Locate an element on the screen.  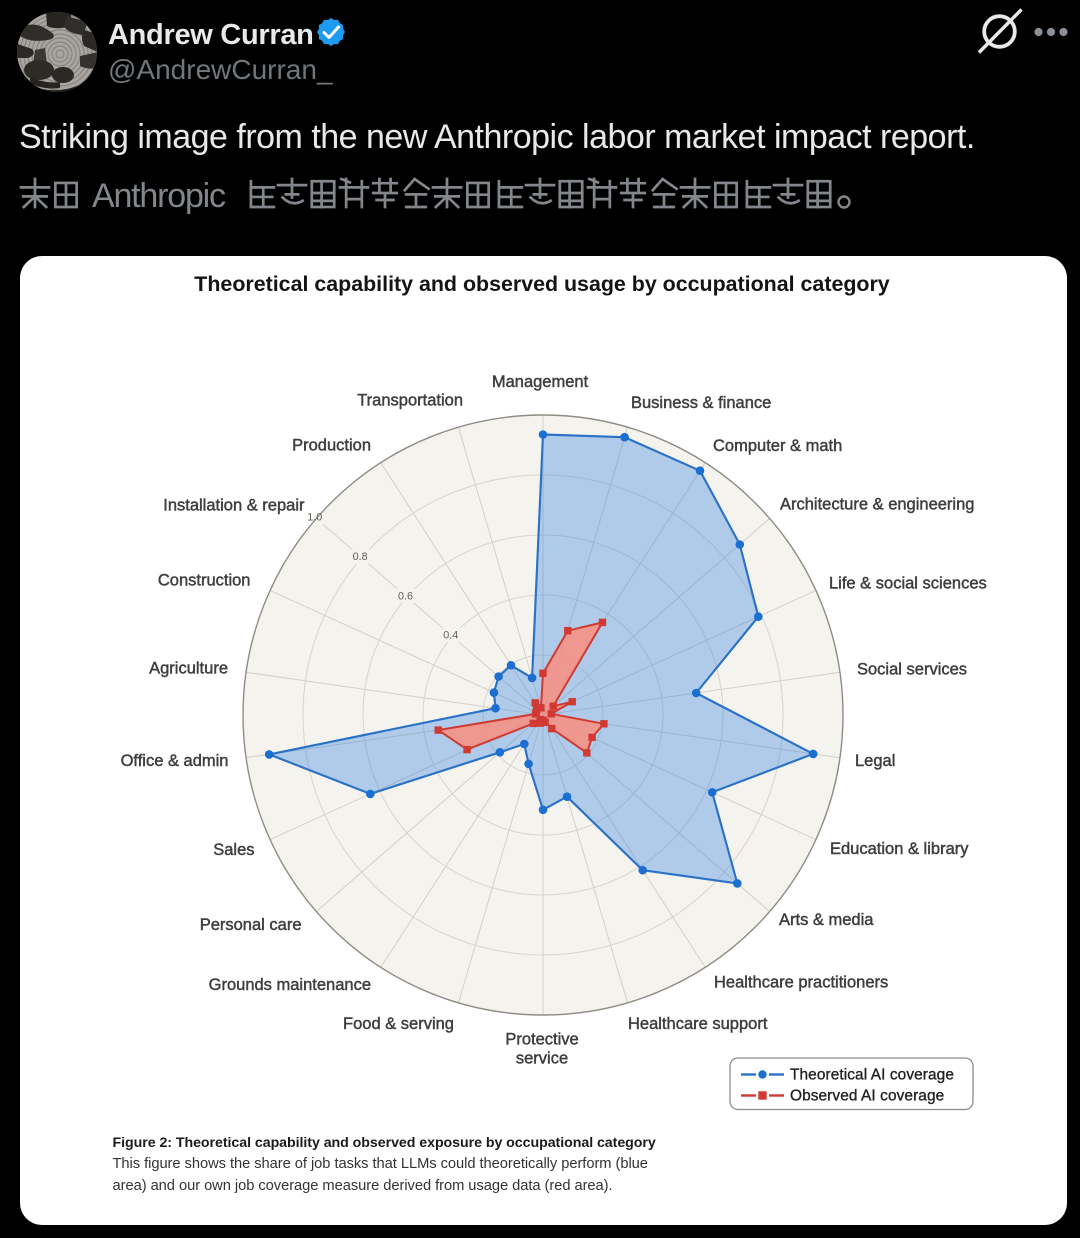
svg-text: Architecture & engineering is located at coordinates (877, 505).